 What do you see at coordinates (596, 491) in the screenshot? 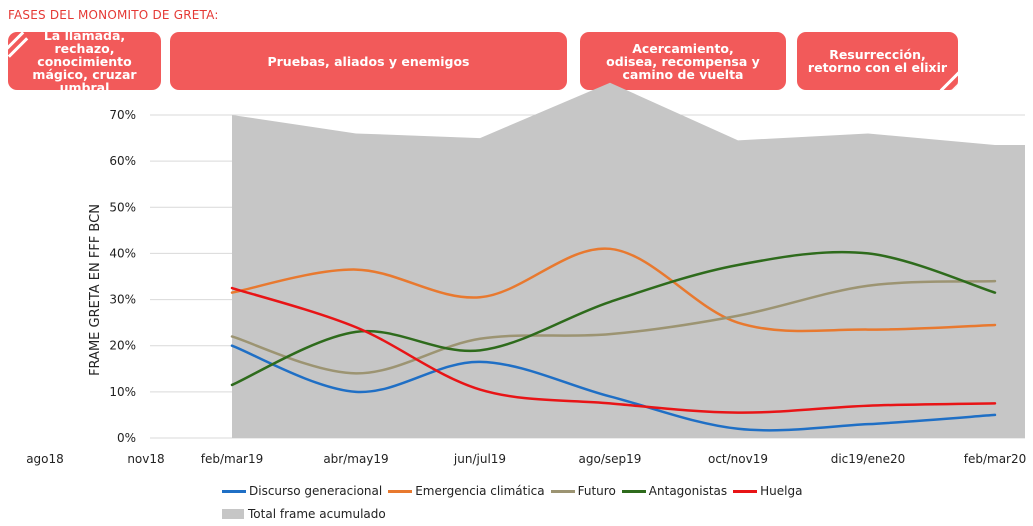
I see `legend-label: Futuro` at bounding box center [596, 491].